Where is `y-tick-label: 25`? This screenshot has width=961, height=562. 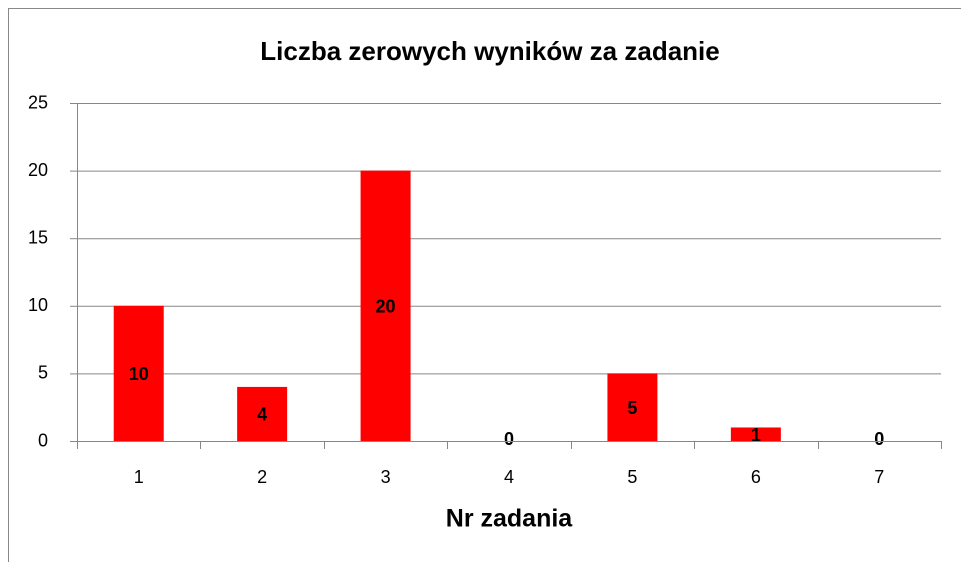
y-tick-label: 25 is located at coordinates (38, 102).